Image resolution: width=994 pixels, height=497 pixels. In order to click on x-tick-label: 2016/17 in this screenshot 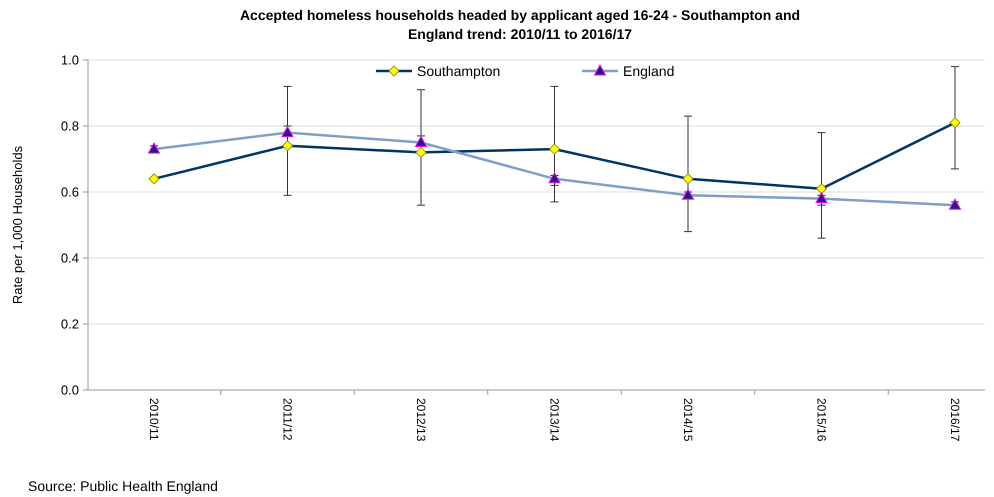, I will do `click(955, 420)`.